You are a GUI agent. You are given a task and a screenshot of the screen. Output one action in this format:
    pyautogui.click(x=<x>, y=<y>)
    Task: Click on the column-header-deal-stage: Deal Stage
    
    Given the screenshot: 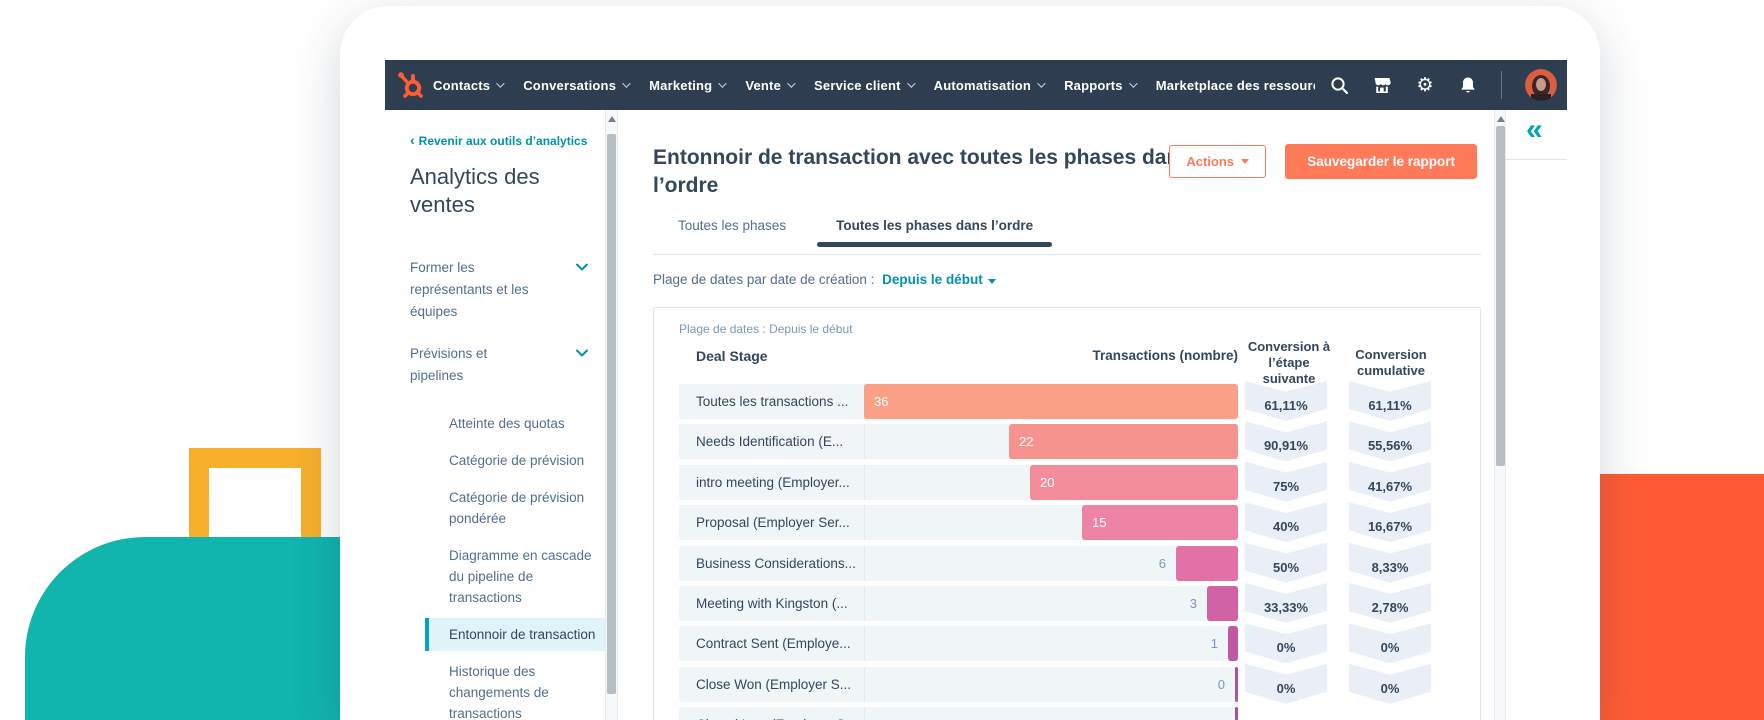 What is the action you would take?
    pyautogui.click(x=732, y=356)
    